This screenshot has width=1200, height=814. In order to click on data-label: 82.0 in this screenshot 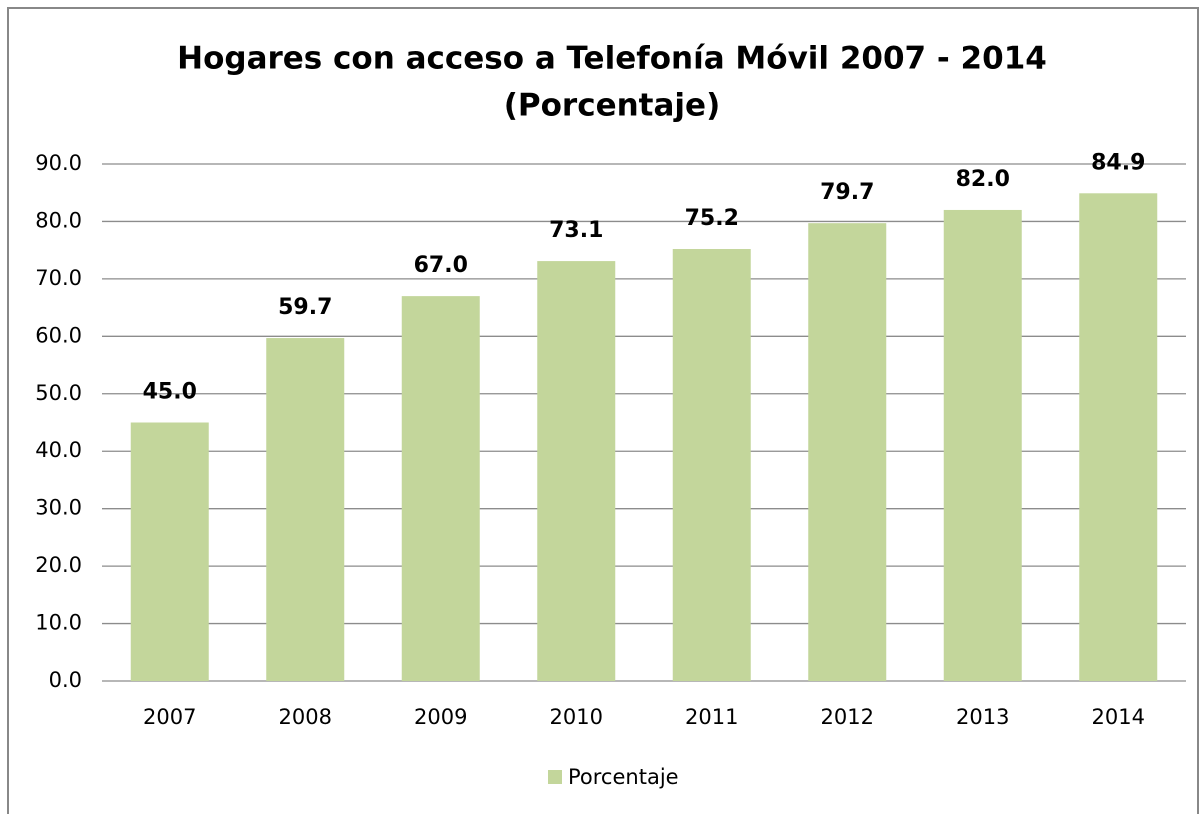, I will do `click(983, 179)`.